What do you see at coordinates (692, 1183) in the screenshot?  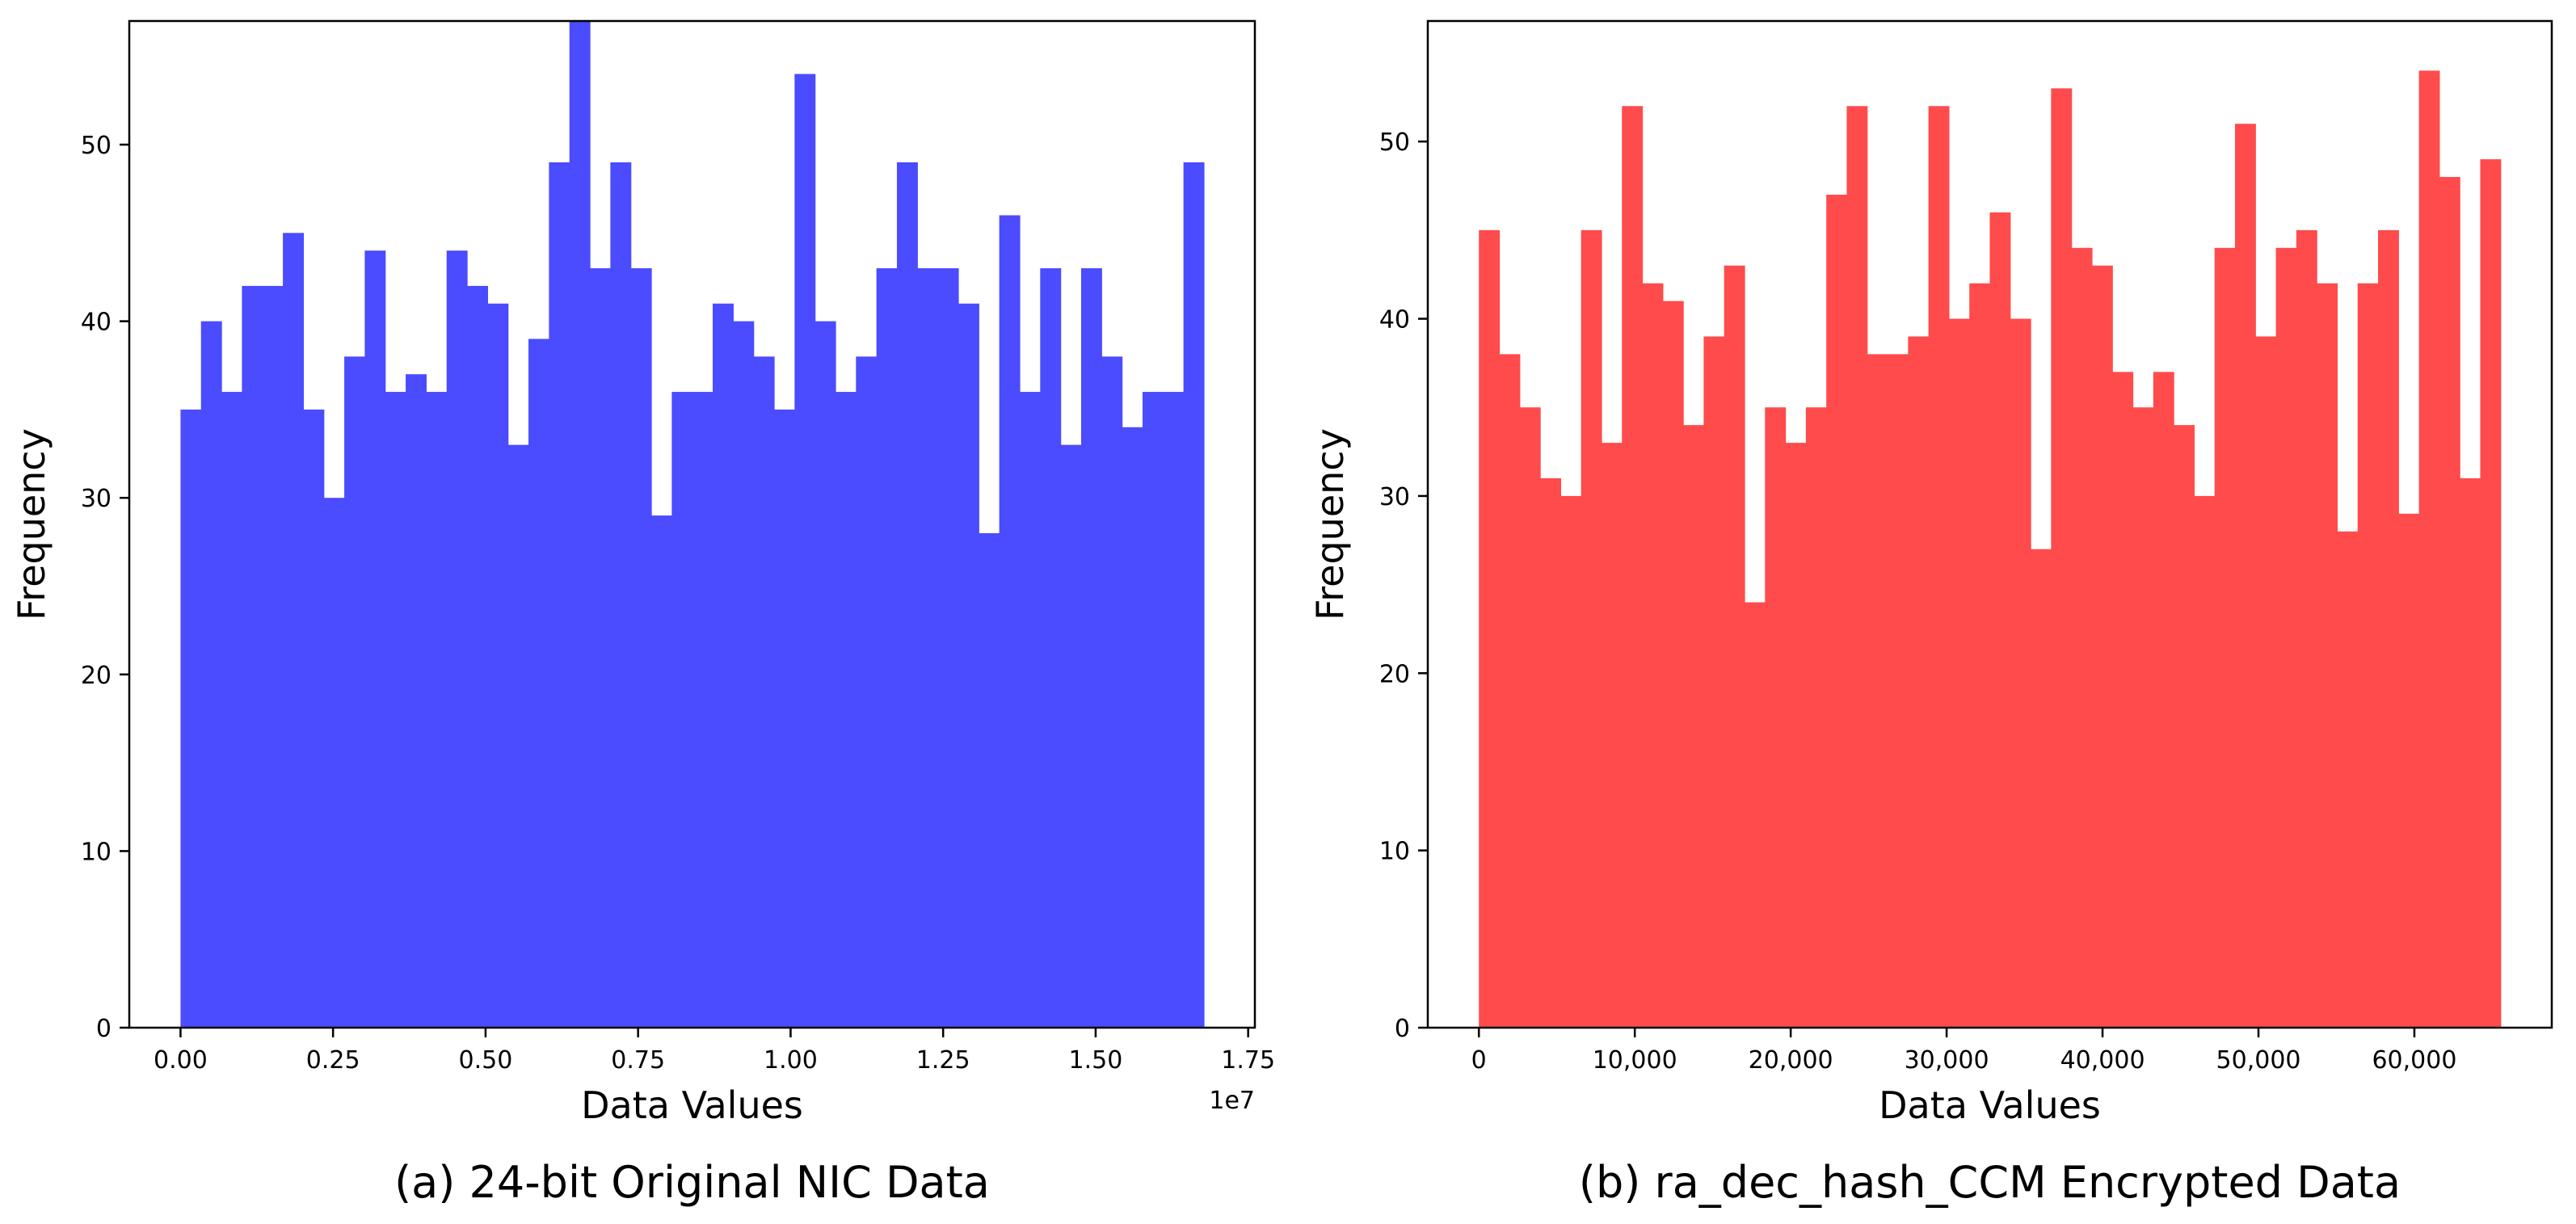 I see `panel-a-caption: (a) 24-bit Original NIC Data` at bounding box center [692, 1183].